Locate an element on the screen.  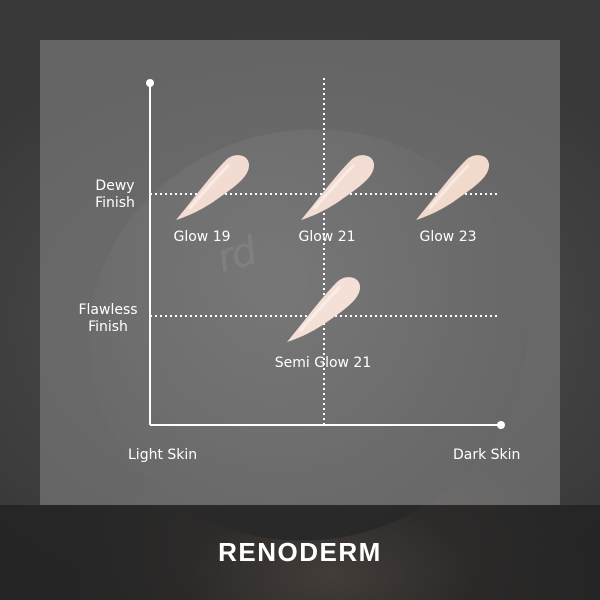
y-label-flawless-line1: Flawless is located at coordinates (108, 310).